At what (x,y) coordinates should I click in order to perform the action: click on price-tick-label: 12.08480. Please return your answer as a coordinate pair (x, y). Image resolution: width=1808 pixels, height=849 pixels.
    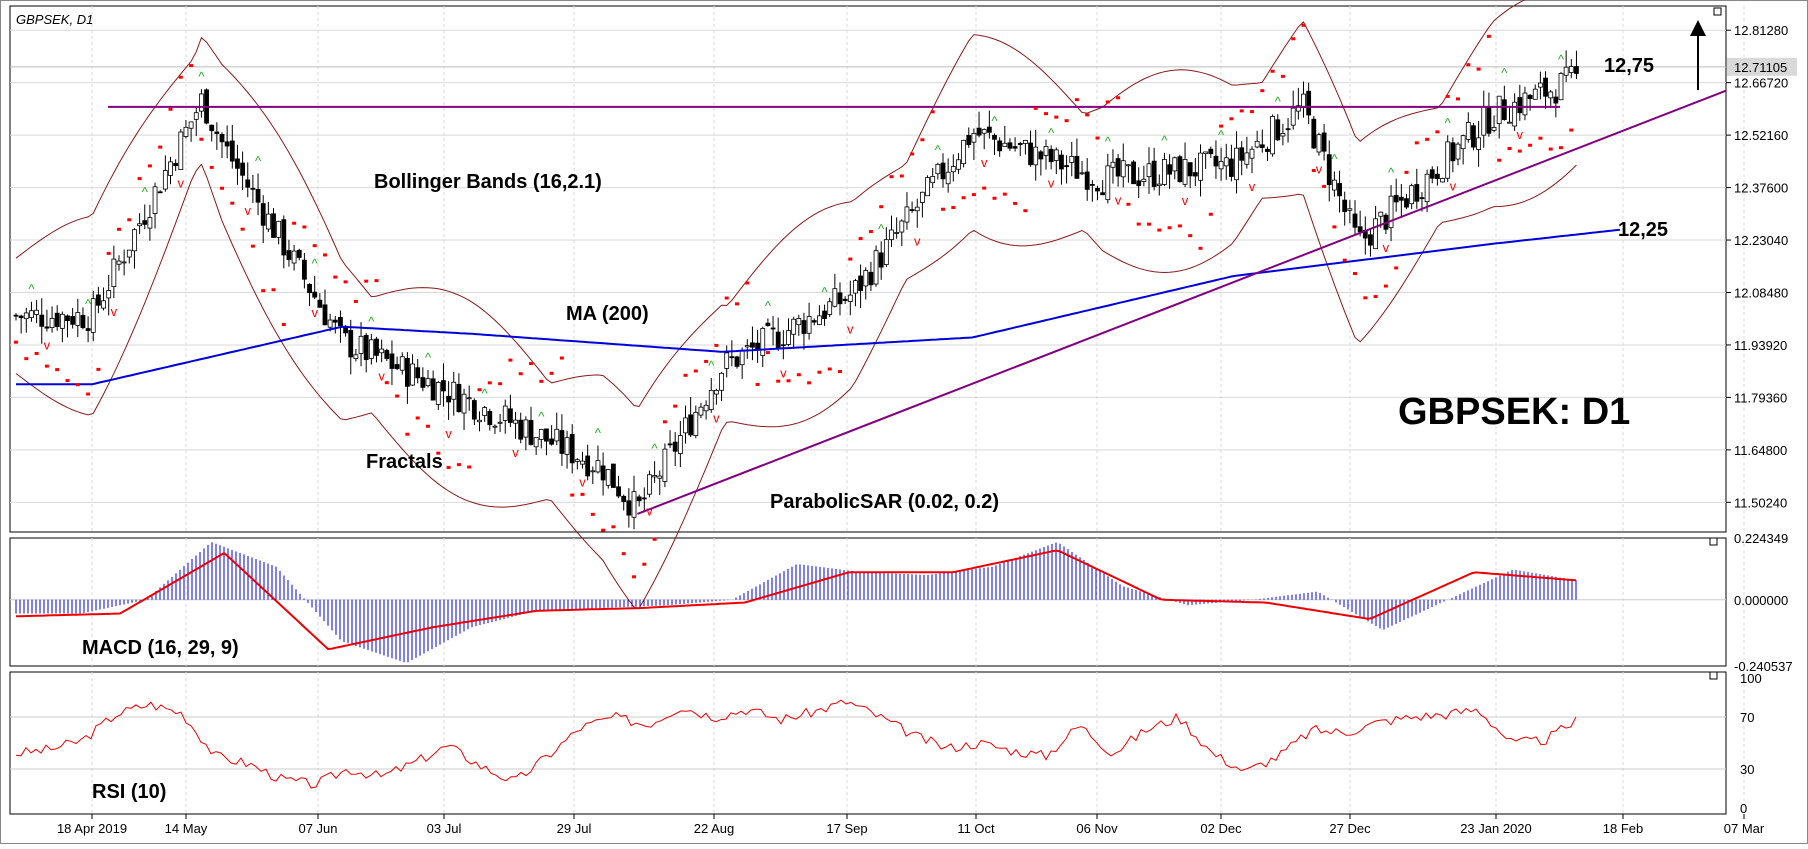
    Looking at the image, I should click on (1761, 292).